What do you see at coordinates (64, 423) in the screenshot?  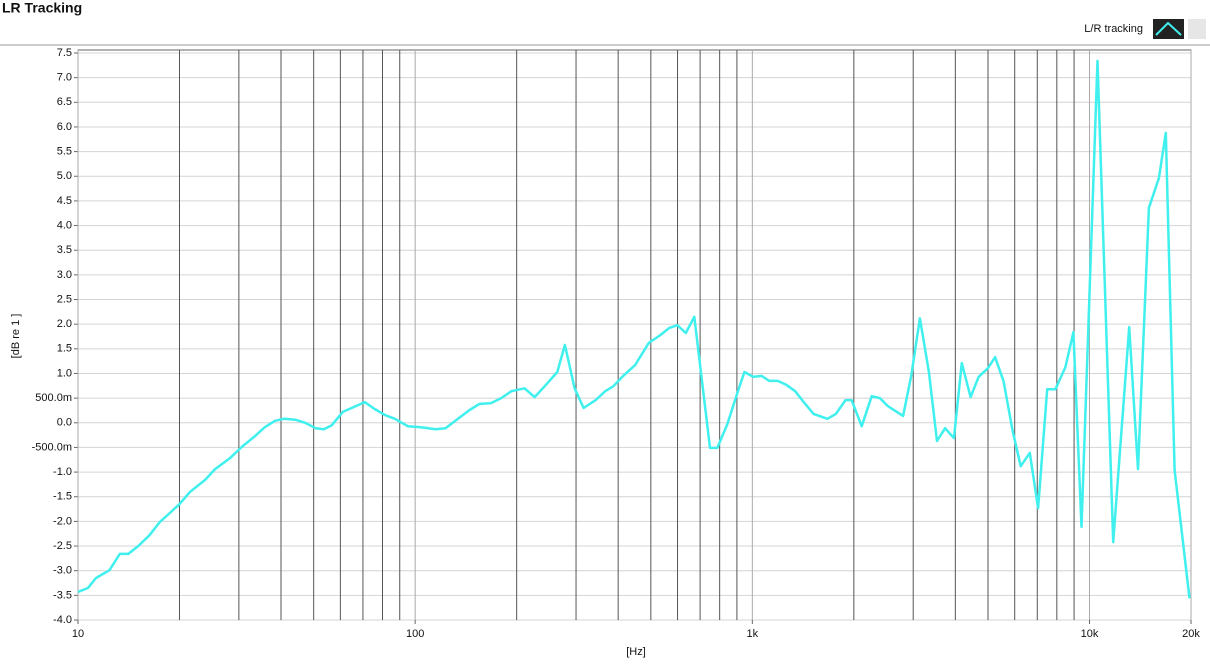 I see `y-tick-label: 0.0` at bounding box center [64, 423].